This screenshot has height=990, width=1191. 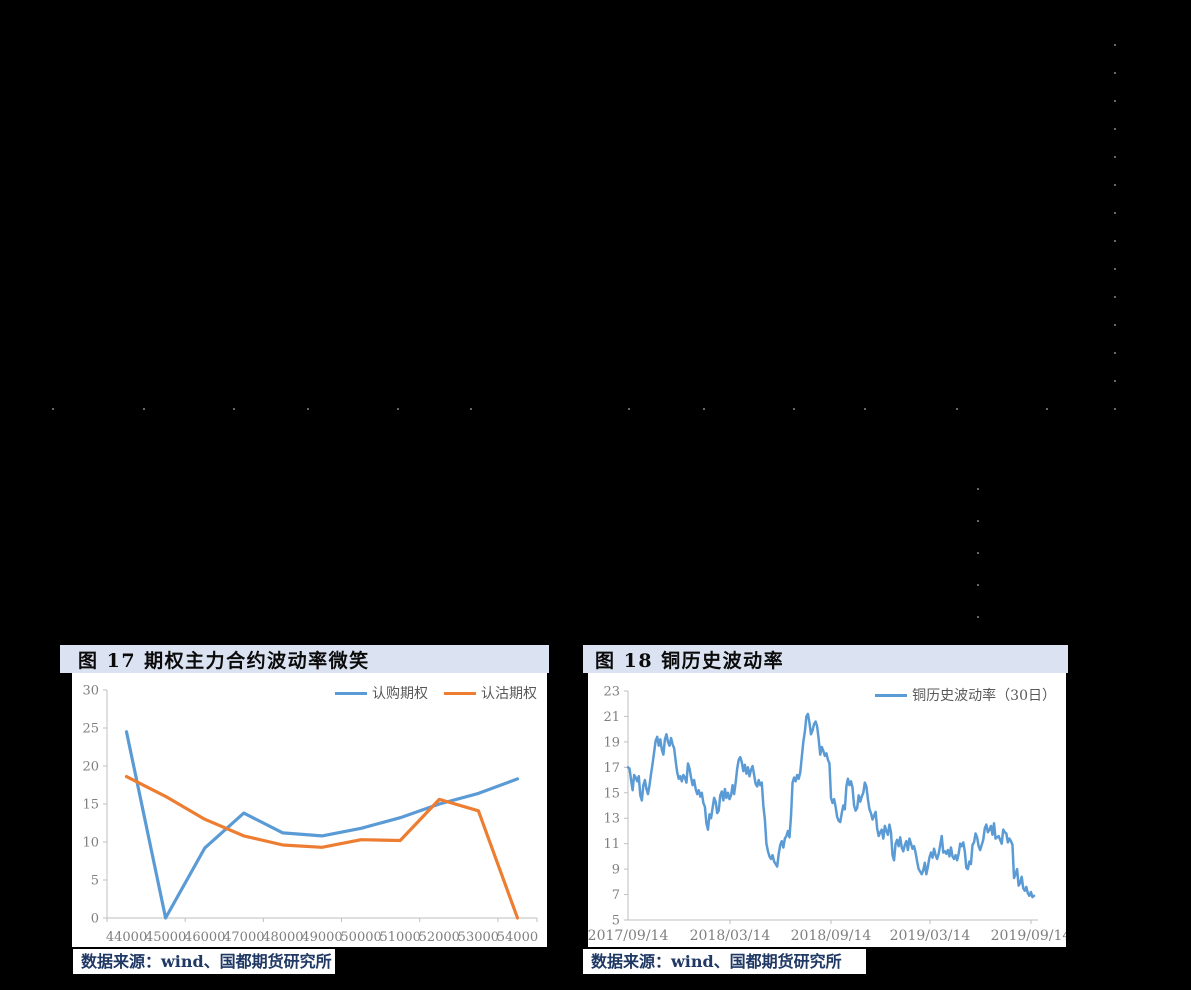 I want to click on y-axis-tick-label: 9, so click(x=616, y=870).